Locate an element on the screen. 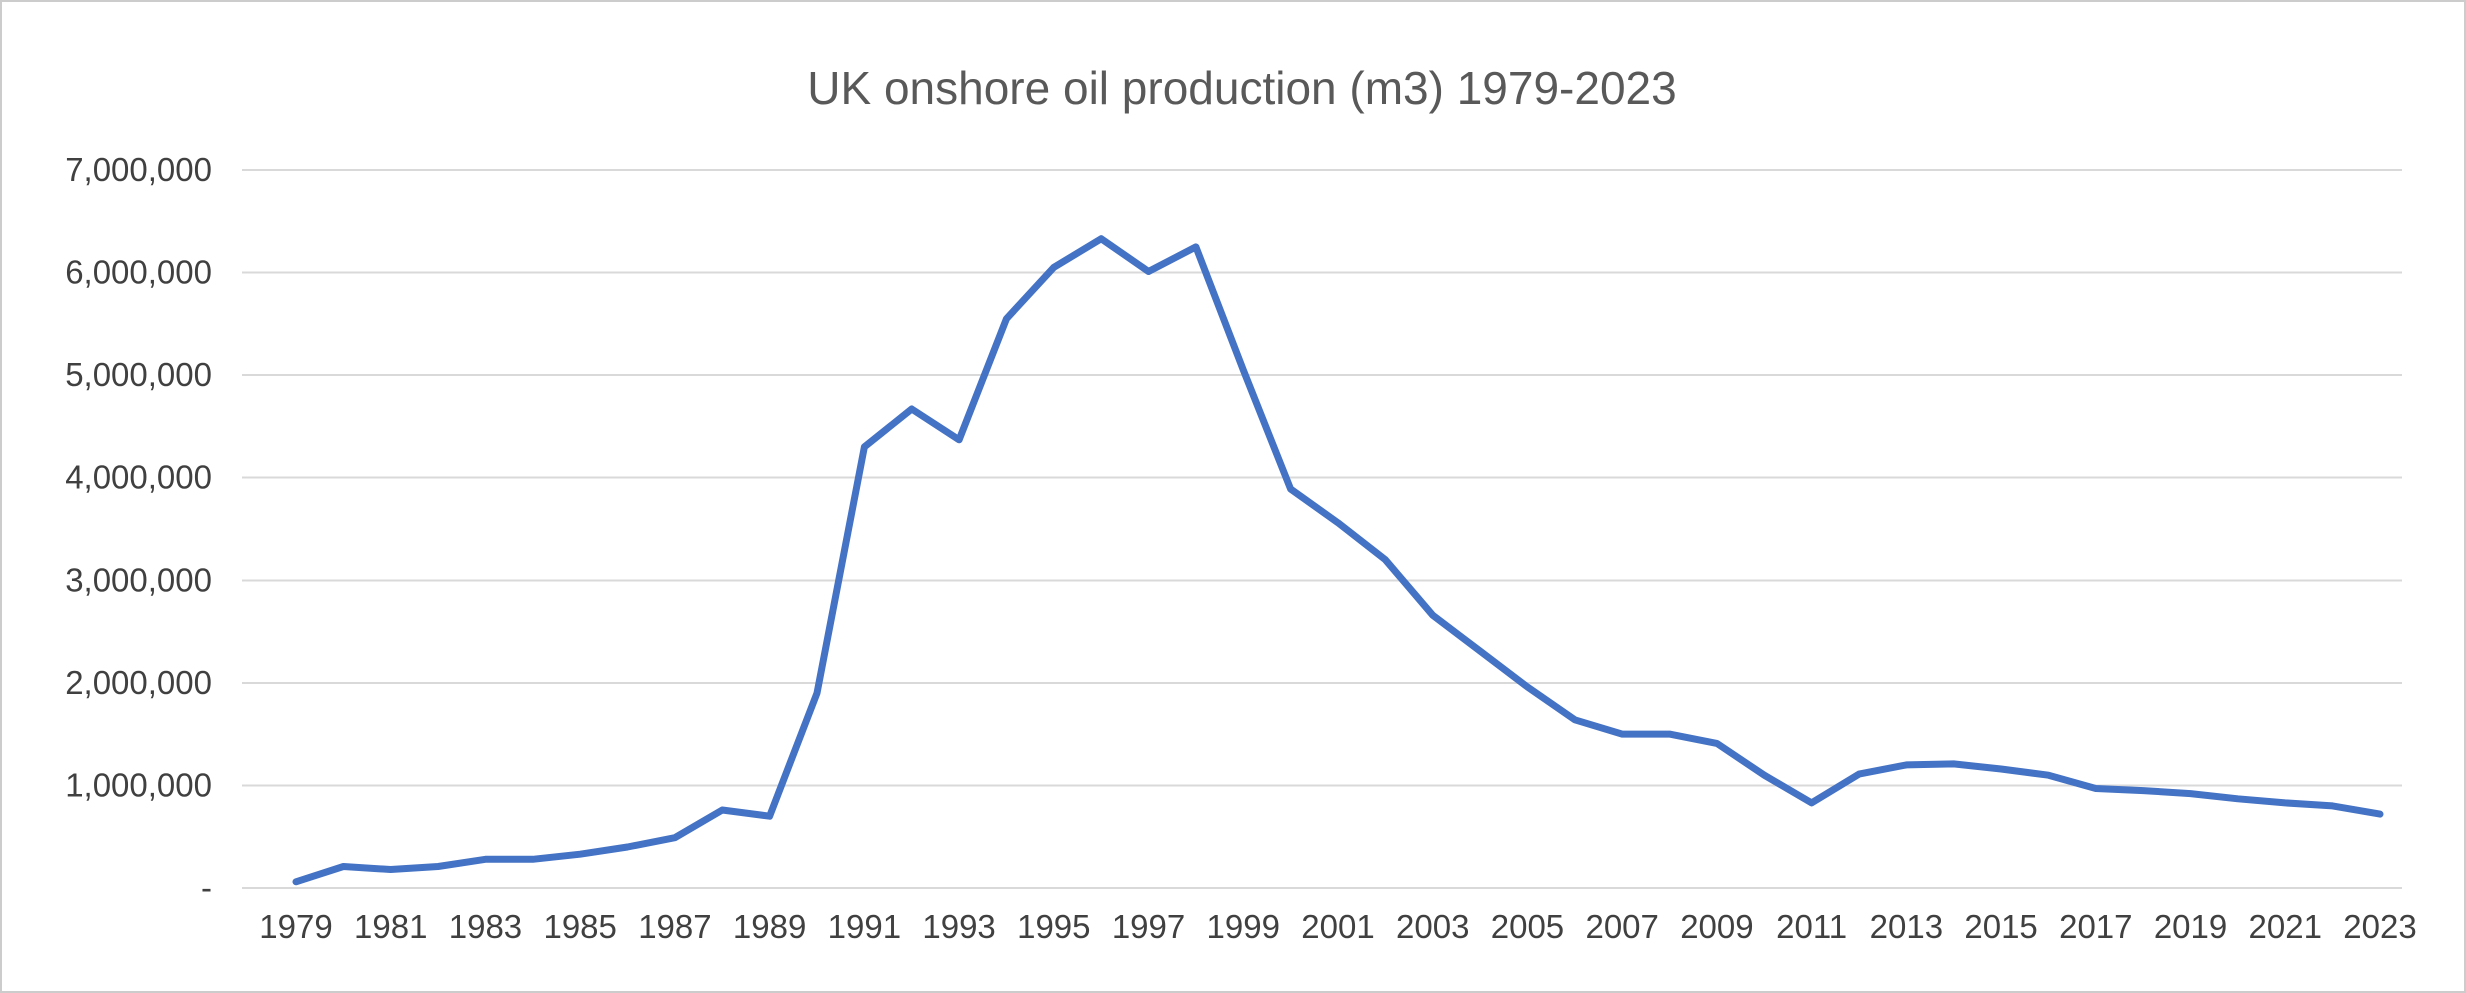 This screenshot has width=2466, height=993. x-tick-label: 2019 is located at coordinates (2190, 926).